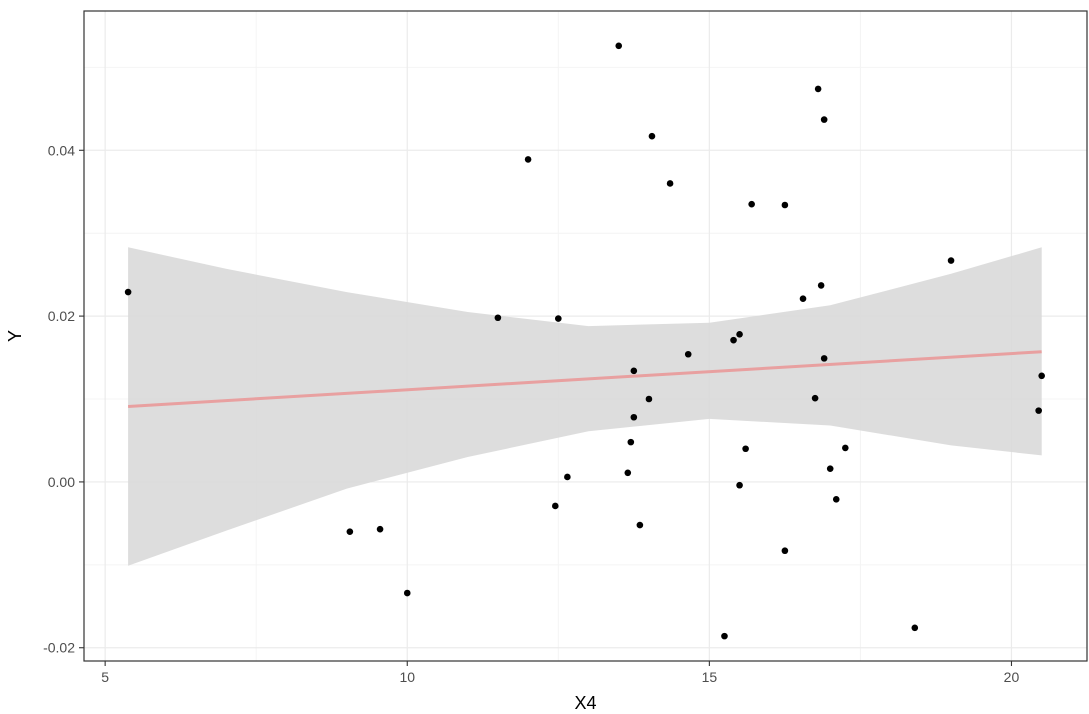  Describe the element at coordinates (1012, 677) in the screenshot. I see `x-tick-label: 20` at that location.